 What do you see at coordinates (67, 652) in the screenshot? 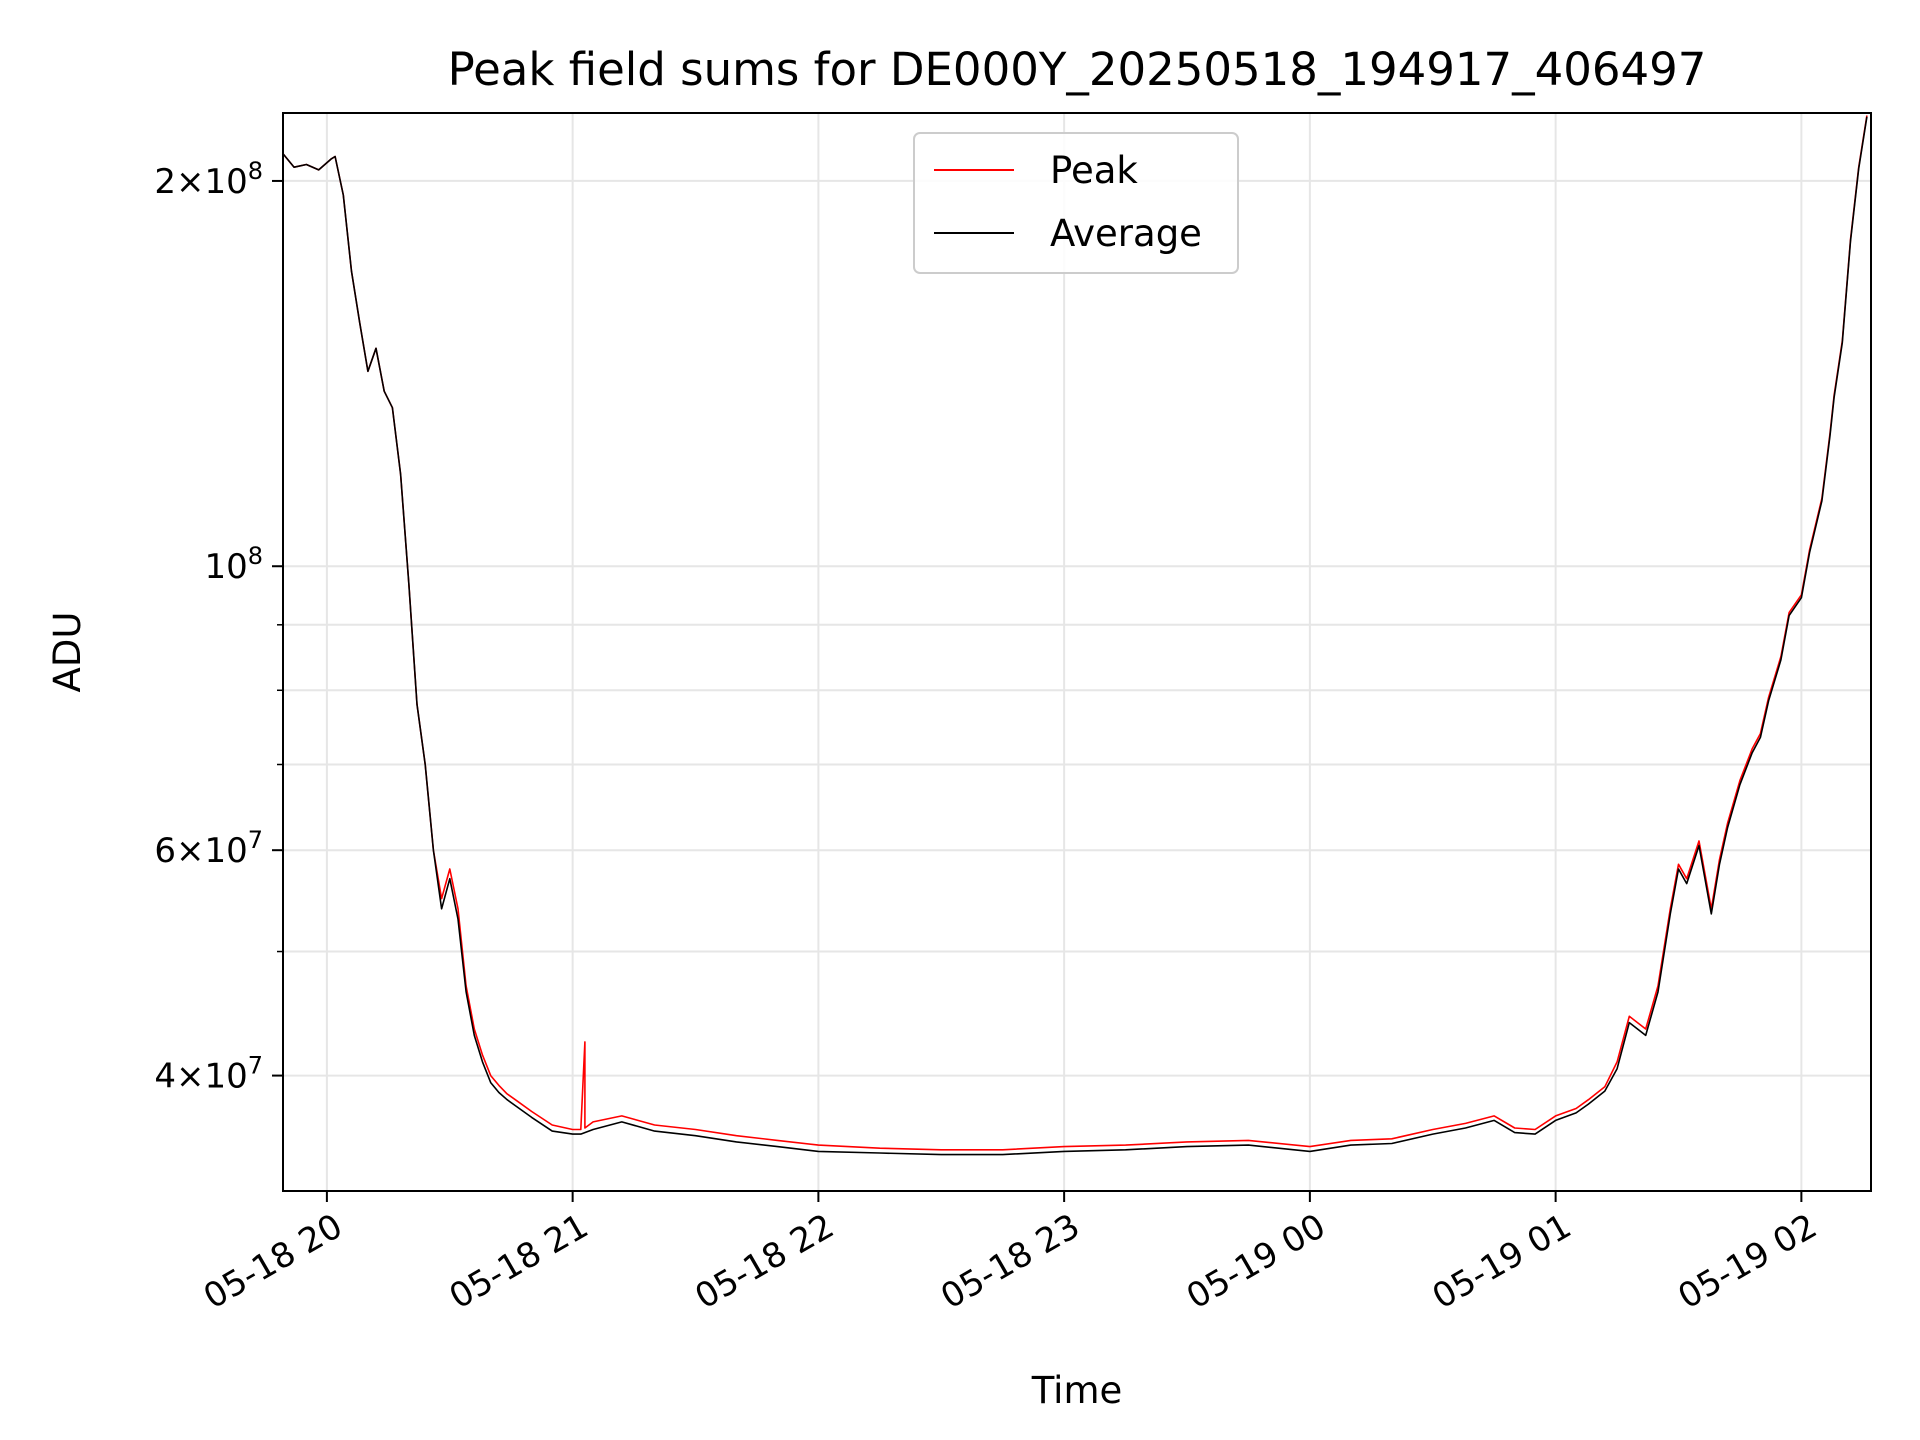
I see `y-axis-label: ADU` at bounding box center [67, 652].